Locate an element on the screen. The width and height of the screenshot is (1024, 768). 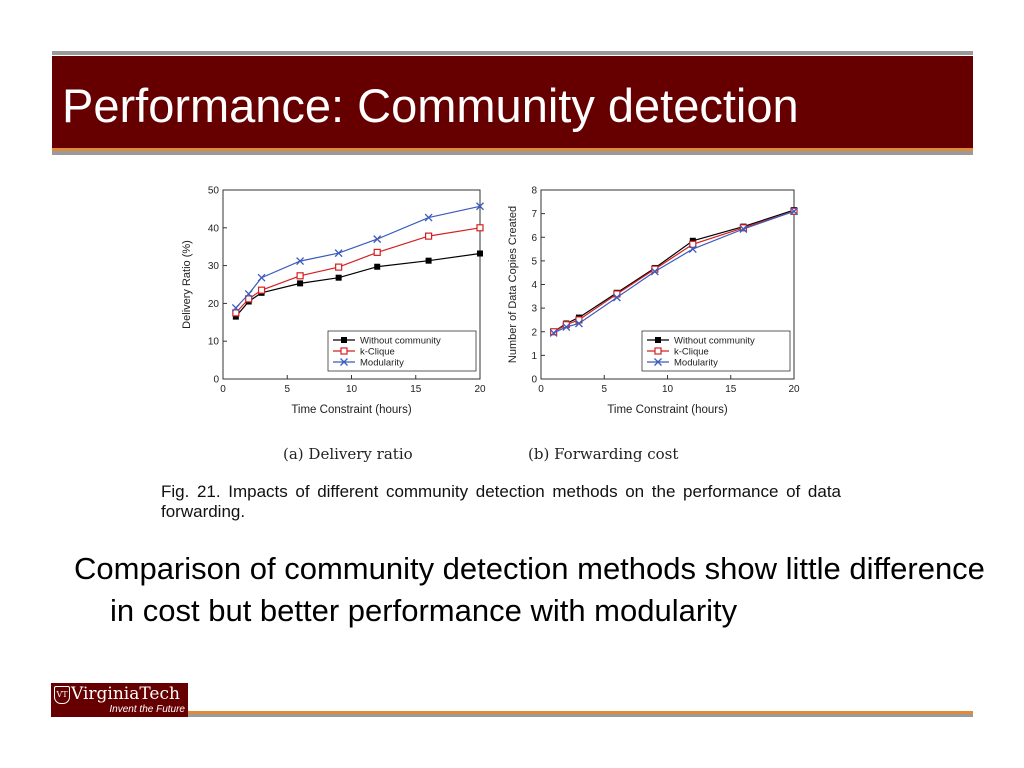
chart-1-y-tick-label: 0 is located at coordinates (216, 380).